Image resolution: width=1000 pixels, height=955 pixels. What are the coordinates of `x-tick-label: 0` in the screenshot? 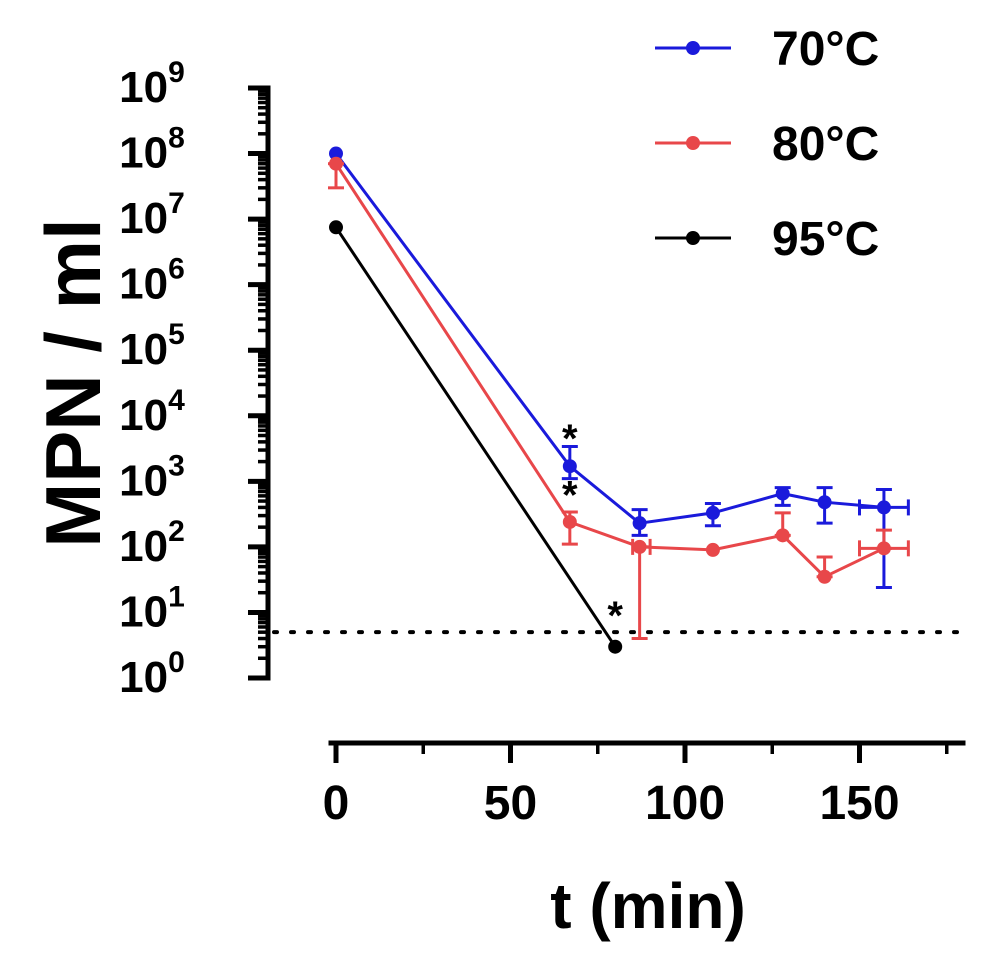 It's located at (336, 803).